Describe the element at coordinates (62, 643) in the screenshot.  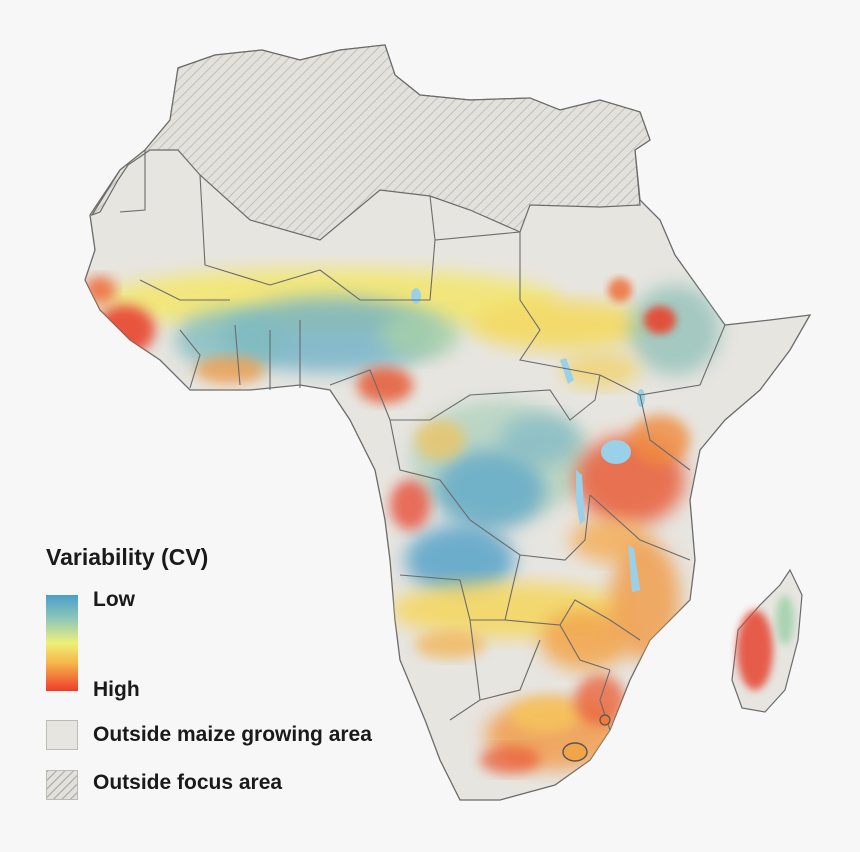
I see `variability-color-ramp` at that location.